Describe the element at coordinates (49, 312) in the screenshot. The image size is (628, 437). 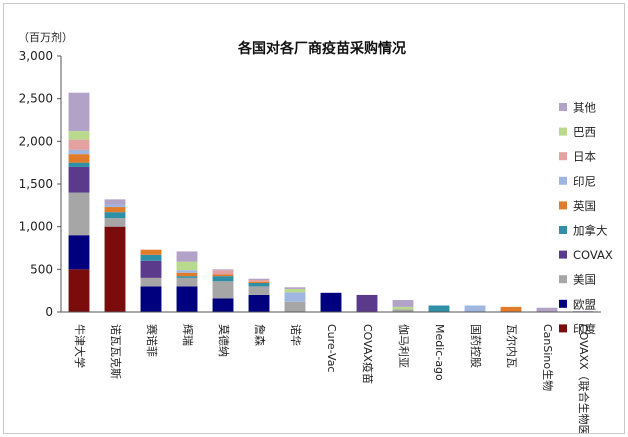
I see `y-tick-label: 0` at that location.